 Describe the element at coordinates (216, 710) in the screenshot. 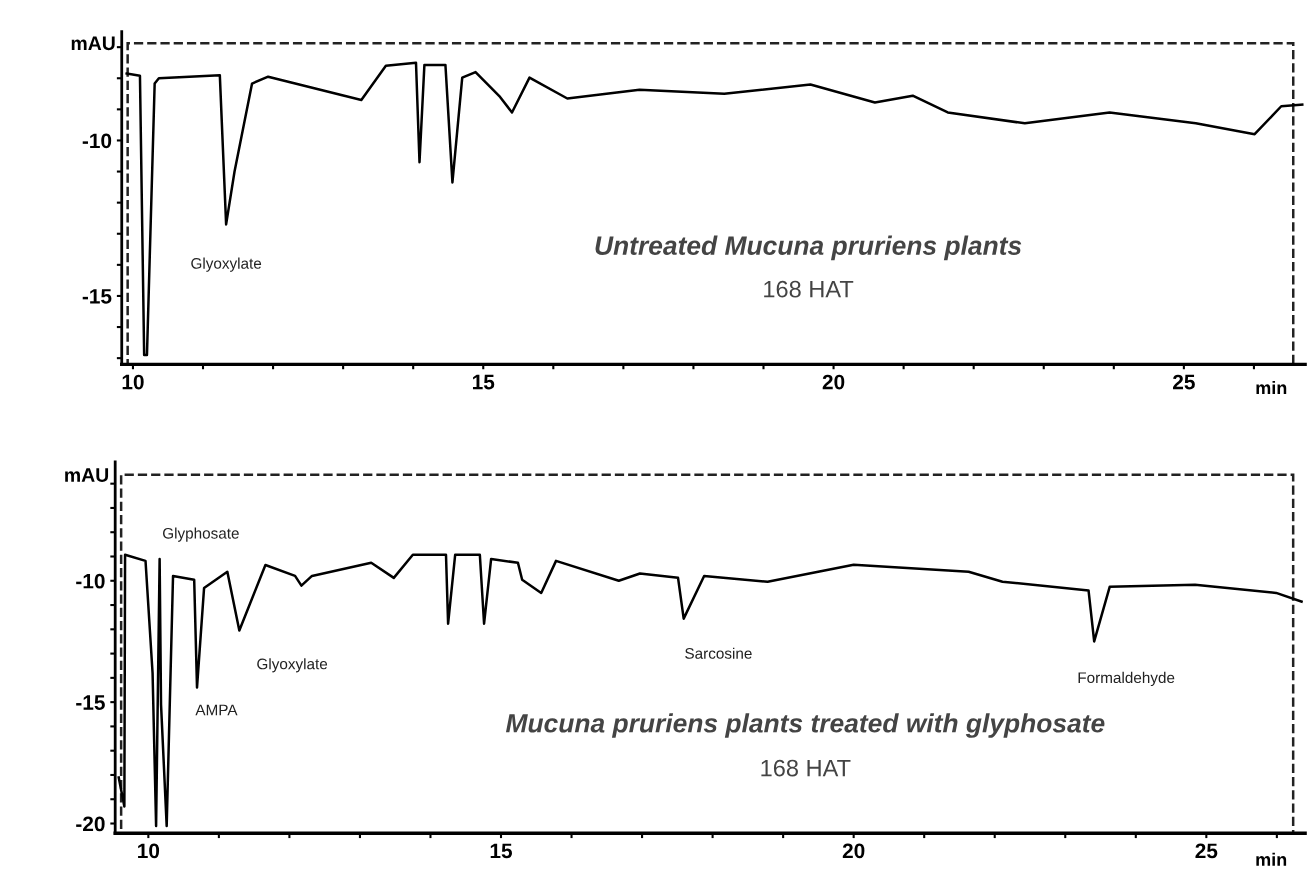

I see `annotation: AMPA` at that location.